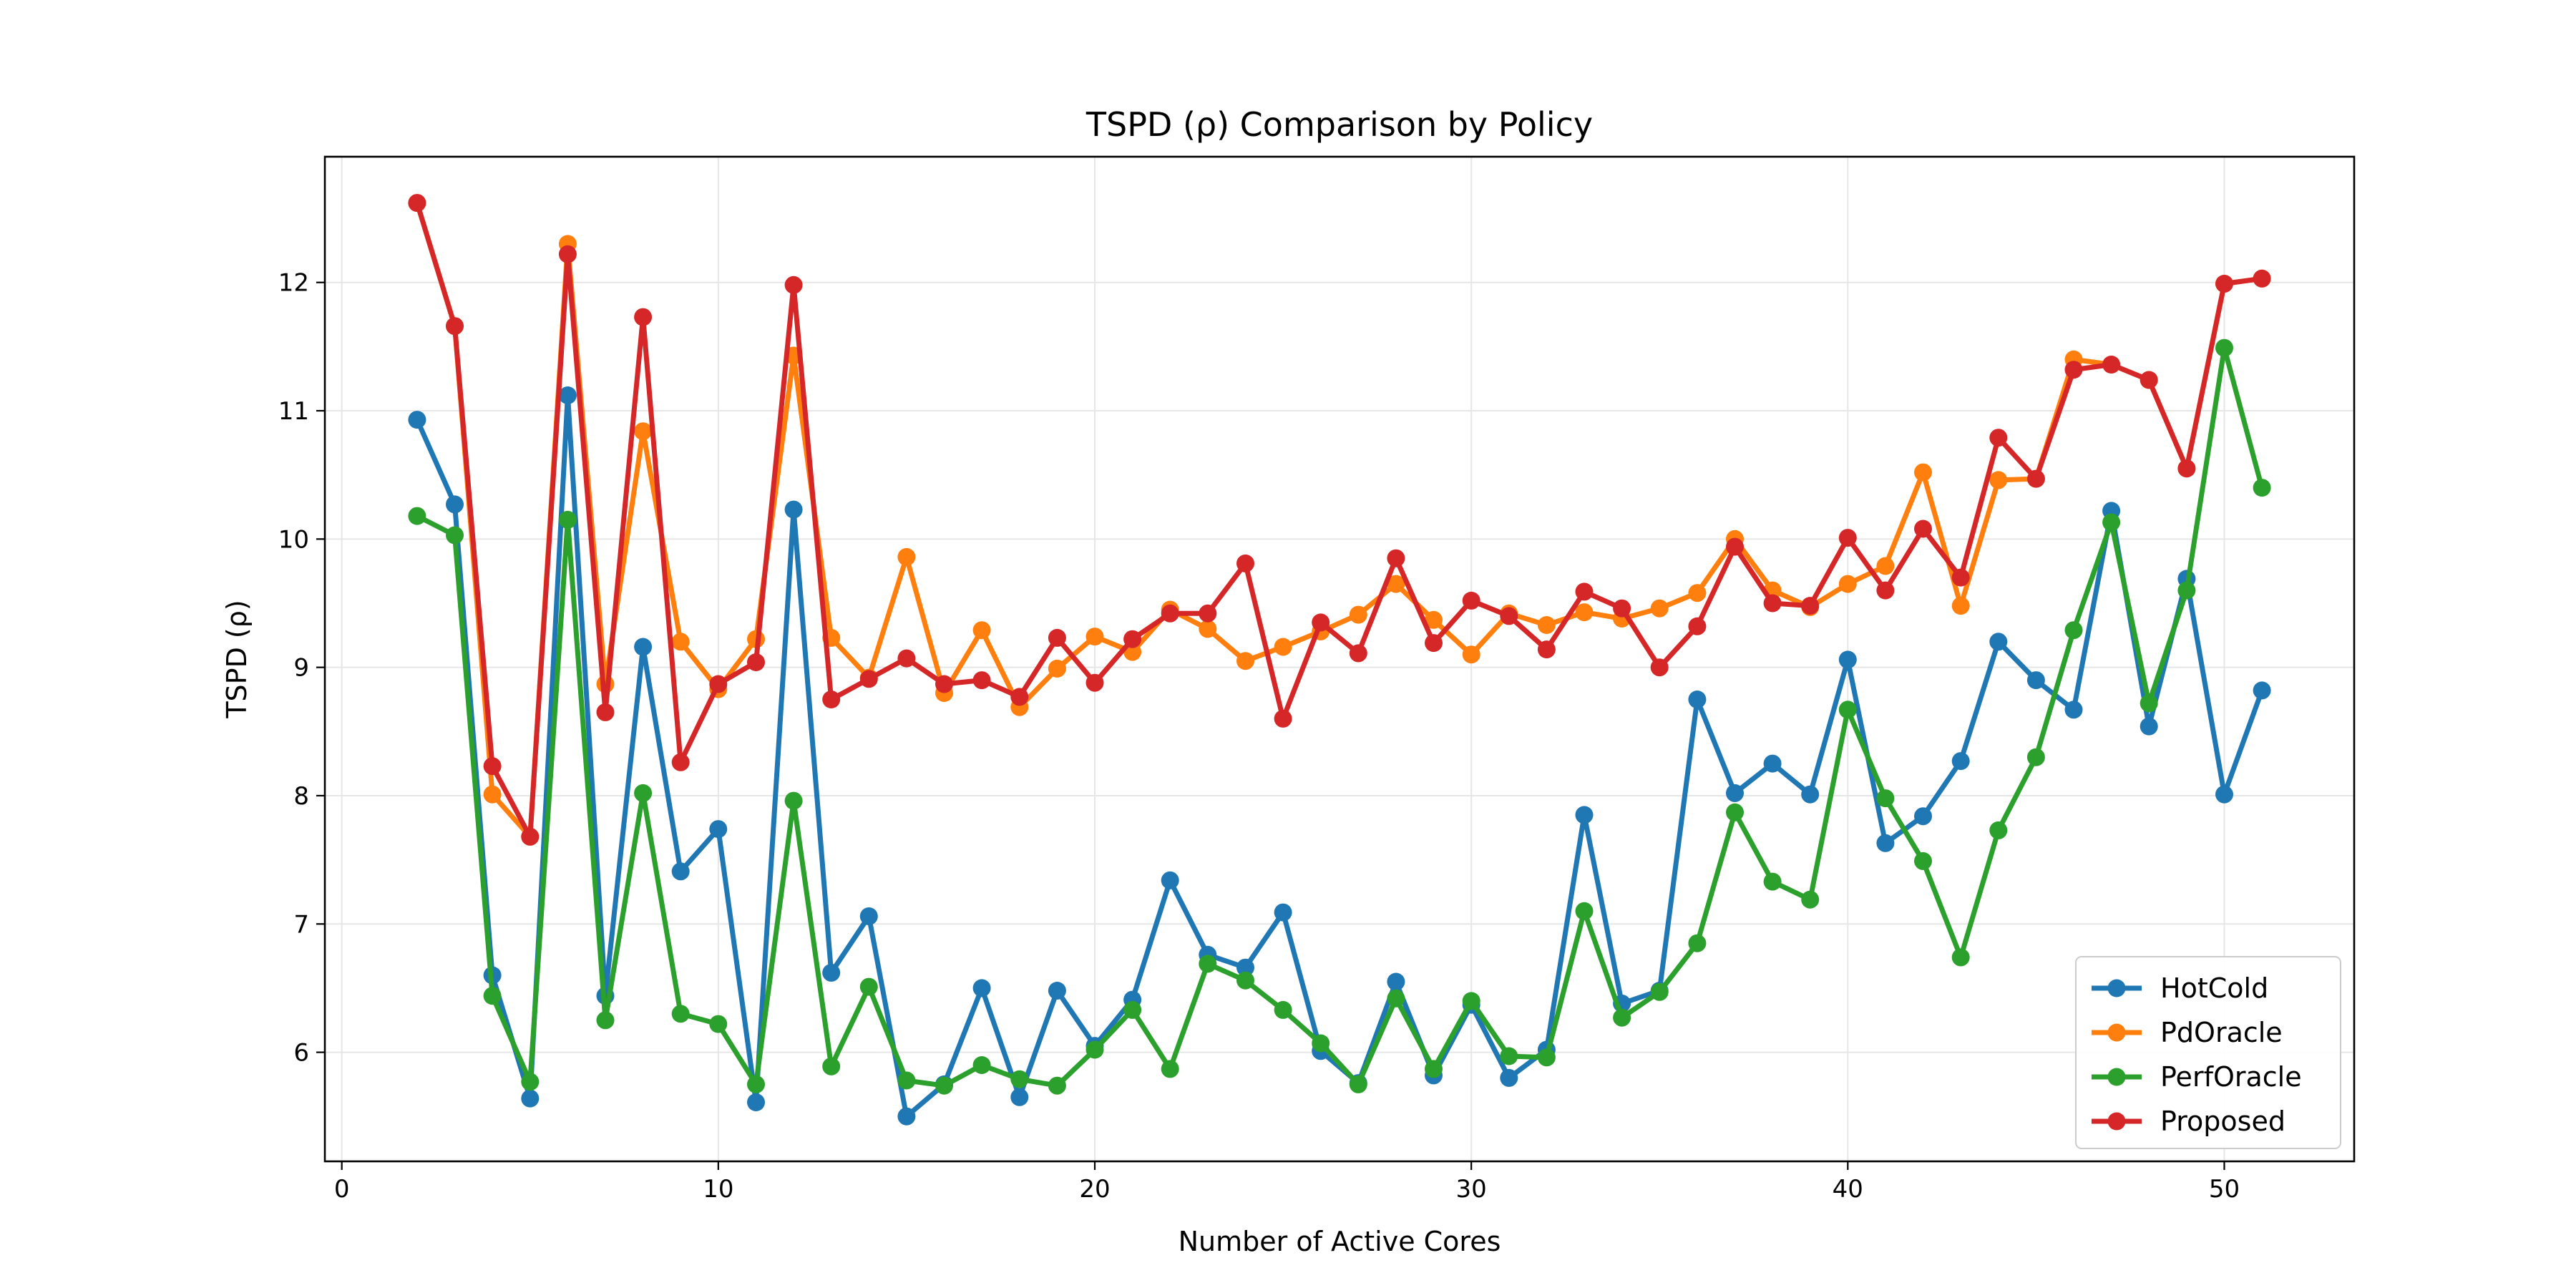  What do you see at coordinates (293, 283) in the screenshot?
I see `y-tick-label: 12` at bounding box center [293, 283].